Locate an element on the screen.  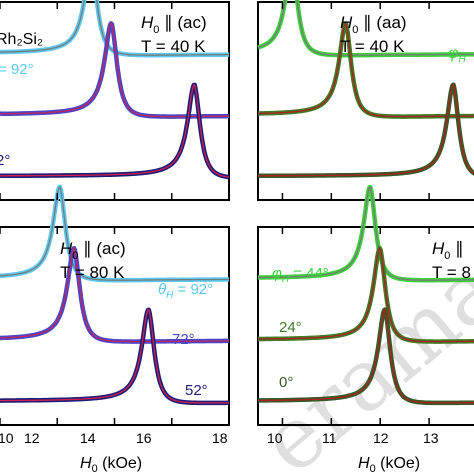
tr-angle-label: φH is located at coordinates (457, 55).